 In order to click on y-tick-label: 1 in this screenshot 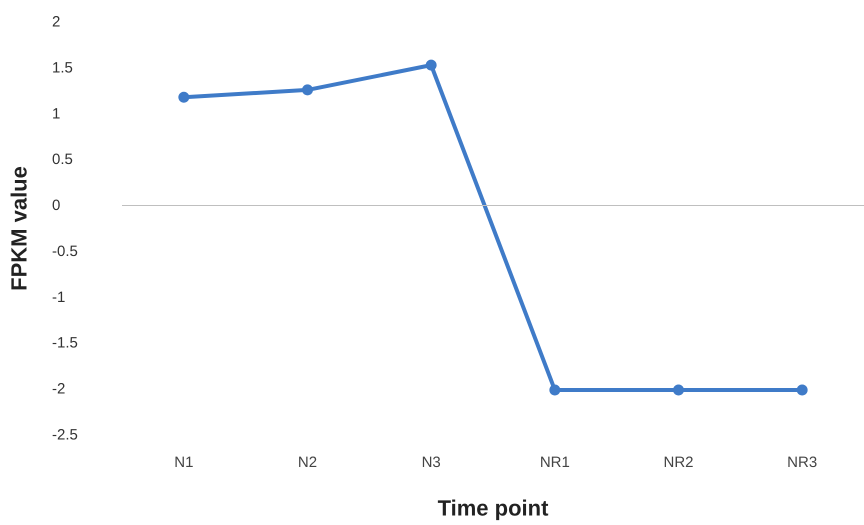, I will do `click(56, 113)`.